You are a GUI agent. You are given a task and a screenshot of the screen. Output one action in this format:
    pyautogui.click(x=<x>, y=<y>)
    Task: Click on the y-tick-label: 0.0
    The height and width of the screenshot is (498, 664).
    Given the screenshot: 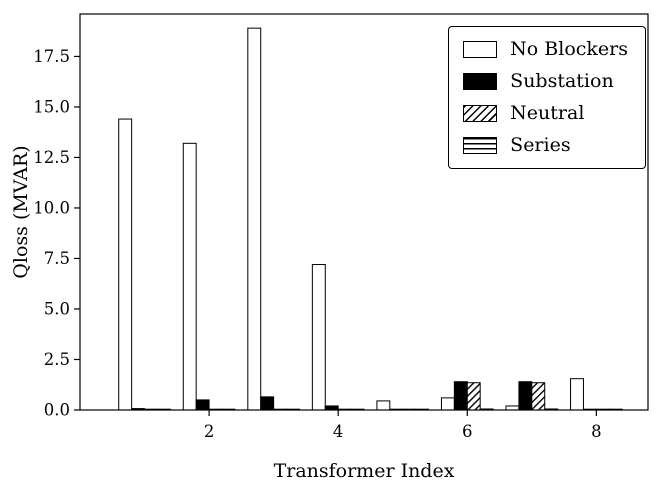 What is the action you would take?
    pyautogui.click(x=57, y=410)
    